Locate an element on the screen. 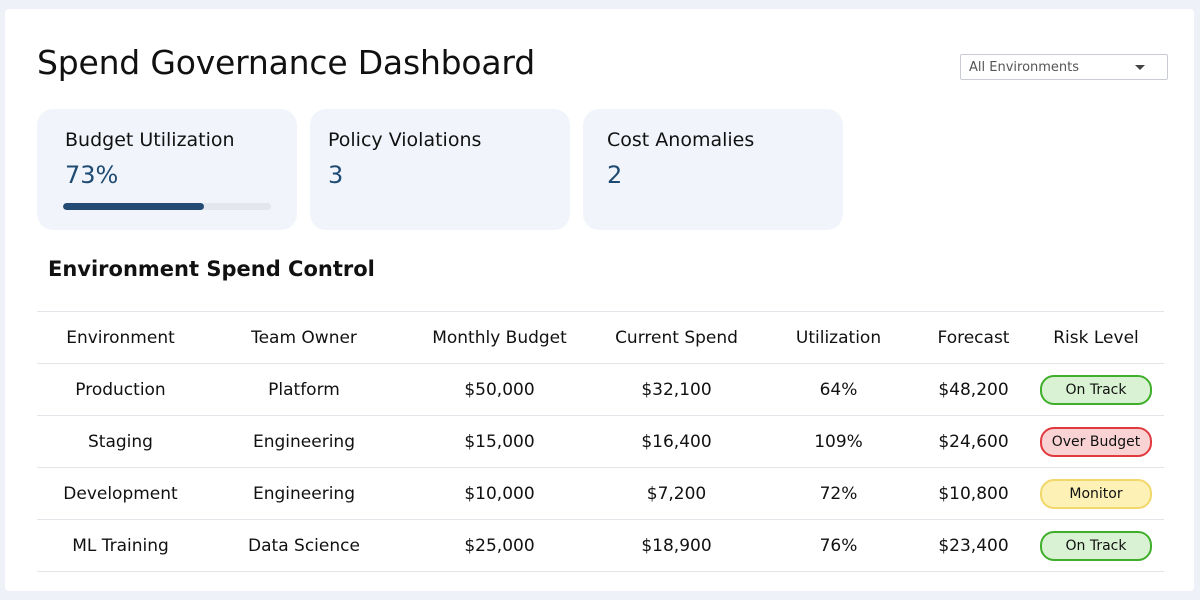 This screenshot has width=1200, height=600. current-spend-cell: $16,400 is located at coordinates (676, 441).